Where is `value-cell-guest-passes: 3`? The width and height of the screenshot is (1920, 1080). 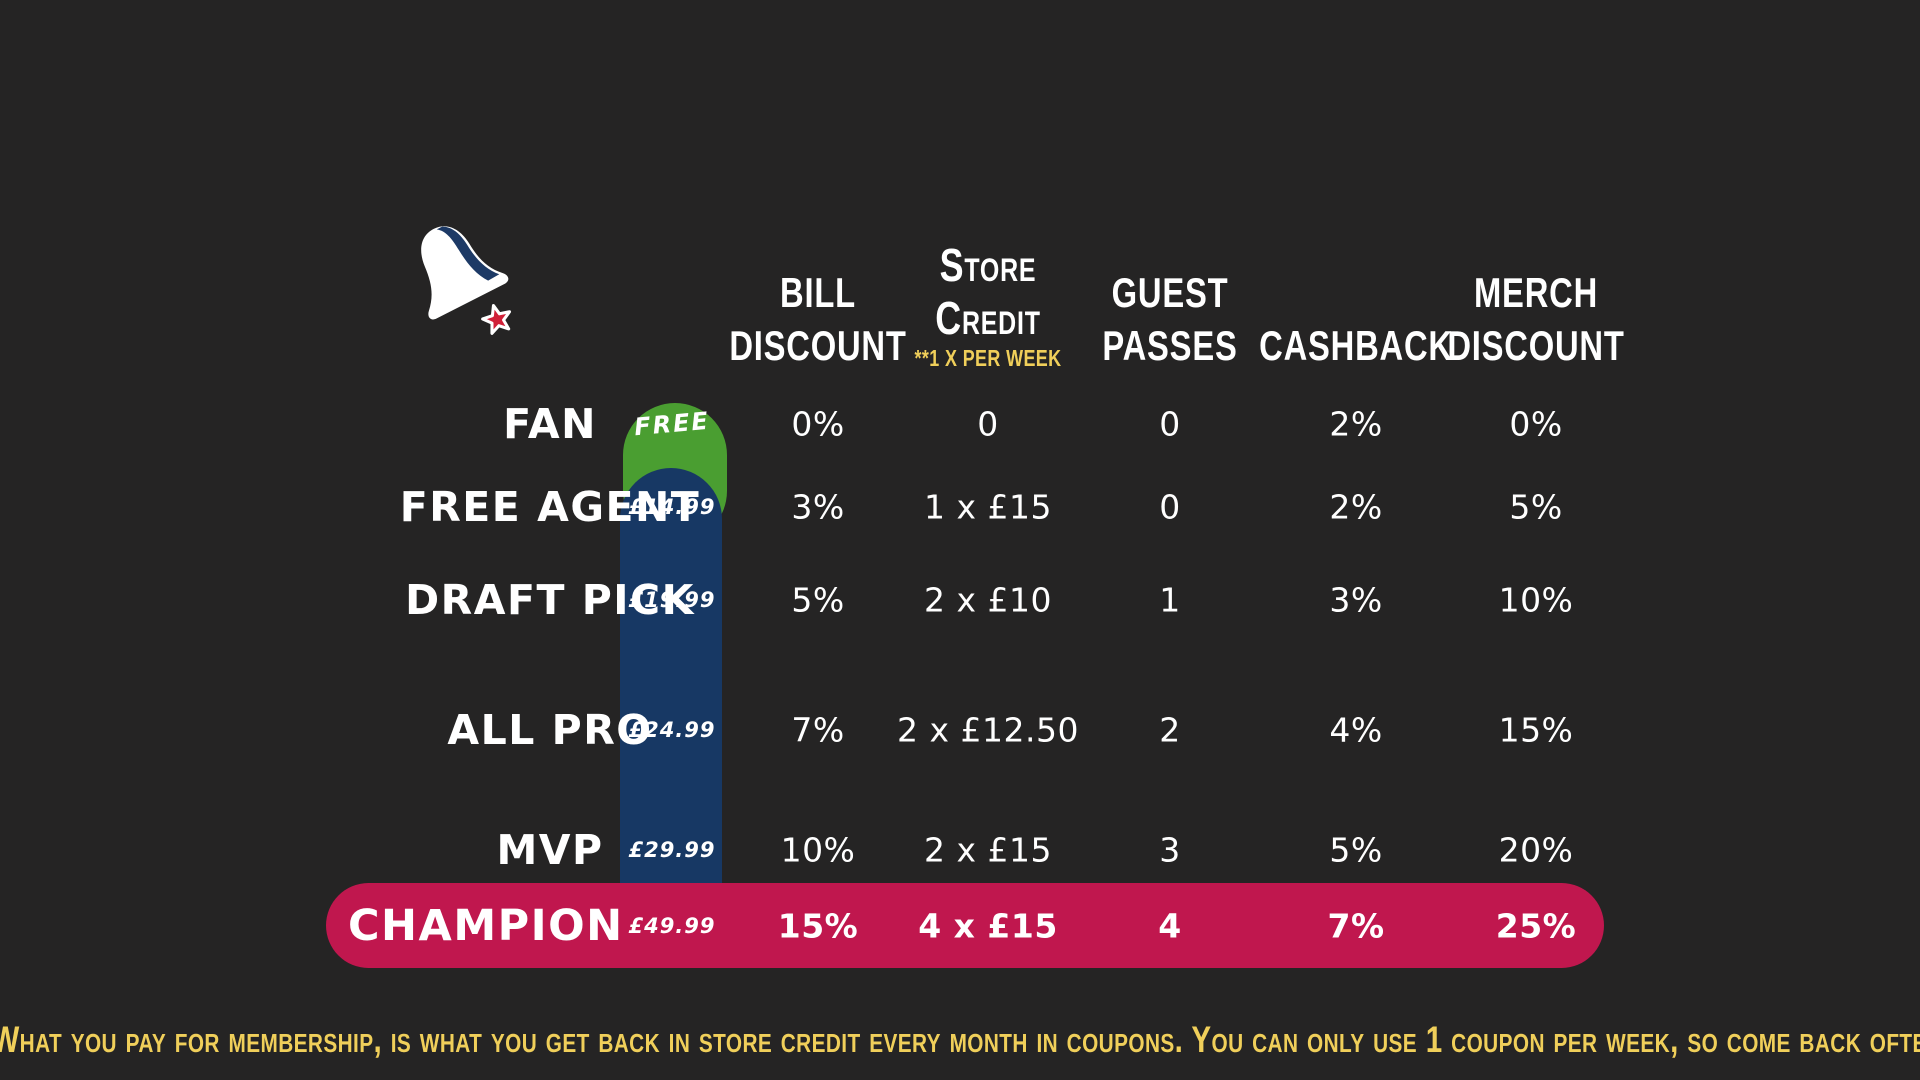 value-cell-guest-passes: 3 is located at coordinates (1170, 850).